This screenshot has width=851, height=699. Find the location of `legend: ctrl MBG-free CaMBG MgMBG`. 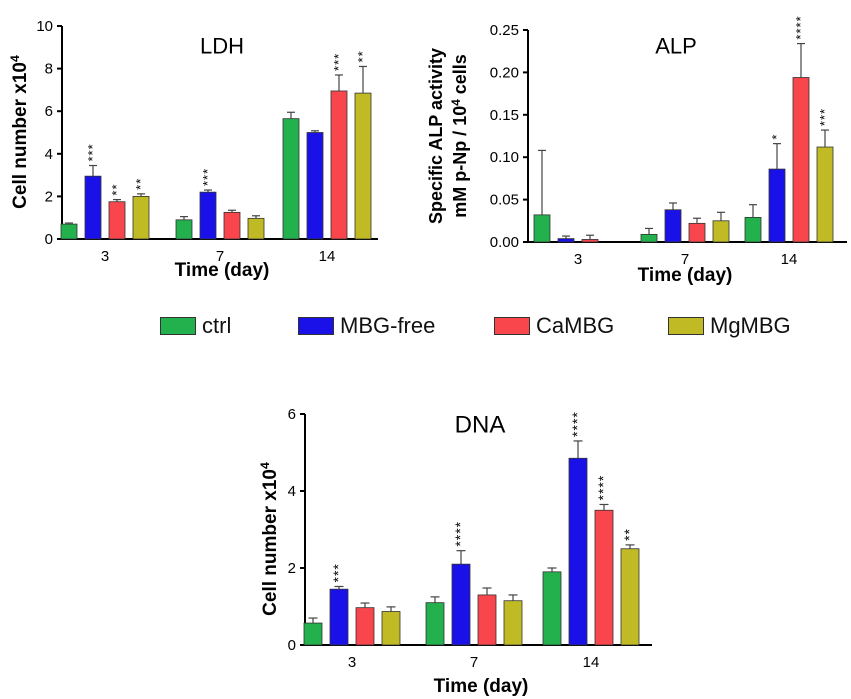

legend: ctrl MBG-free CaMBG MgMBG is located at coordinates (425, 328).